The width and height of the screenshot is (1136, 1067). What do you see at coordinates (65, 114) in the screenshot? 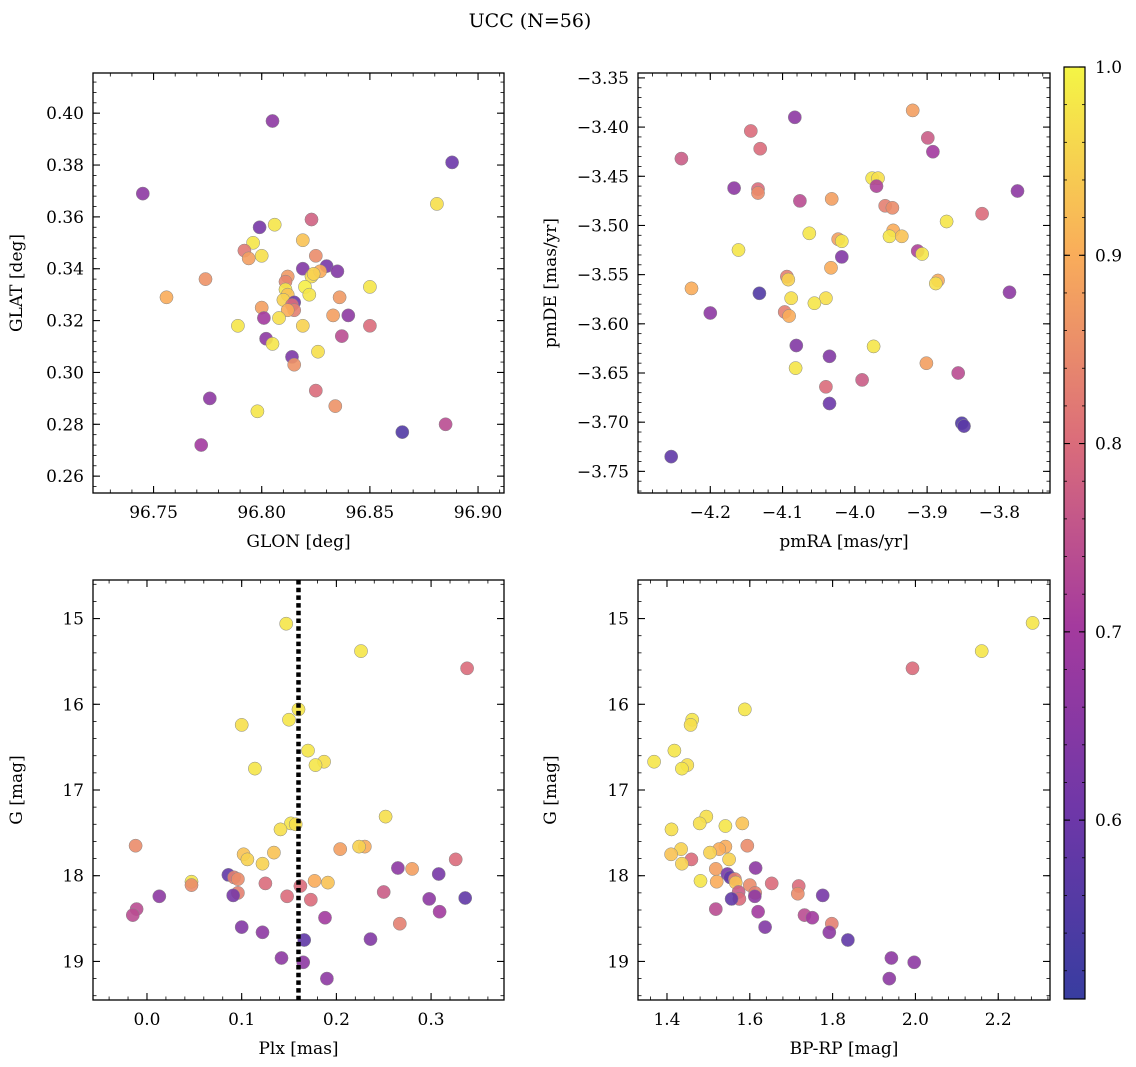
I see `y-tick-label: 0.40` at bounding box center [65, 114].